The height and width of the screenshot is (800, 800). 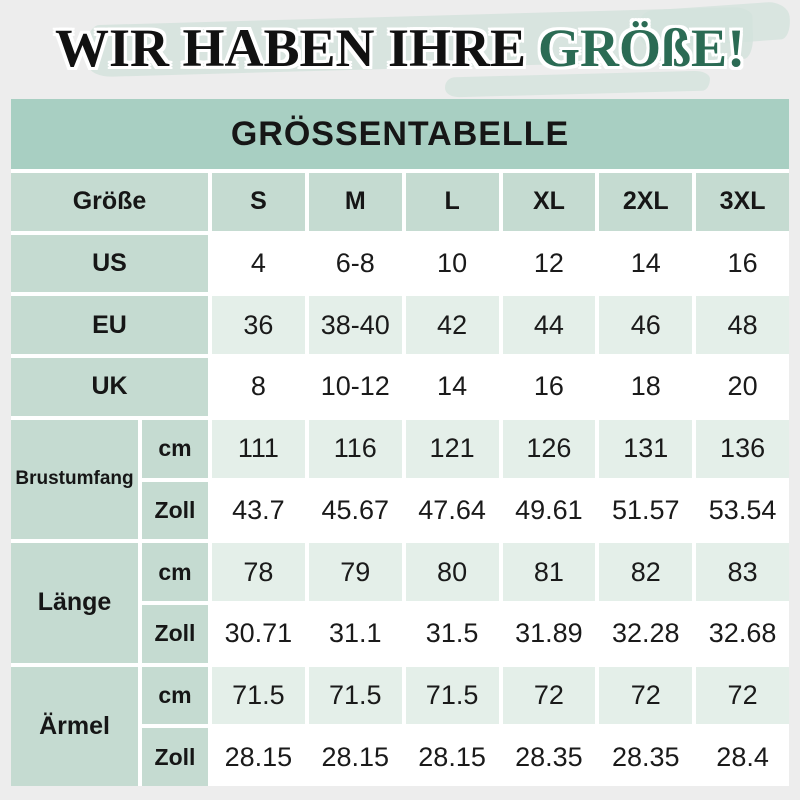 What do you see at coordinates (646, 633) in the screenshot?
I see `data-cell: 32.28` at bounding box center [646, 633].